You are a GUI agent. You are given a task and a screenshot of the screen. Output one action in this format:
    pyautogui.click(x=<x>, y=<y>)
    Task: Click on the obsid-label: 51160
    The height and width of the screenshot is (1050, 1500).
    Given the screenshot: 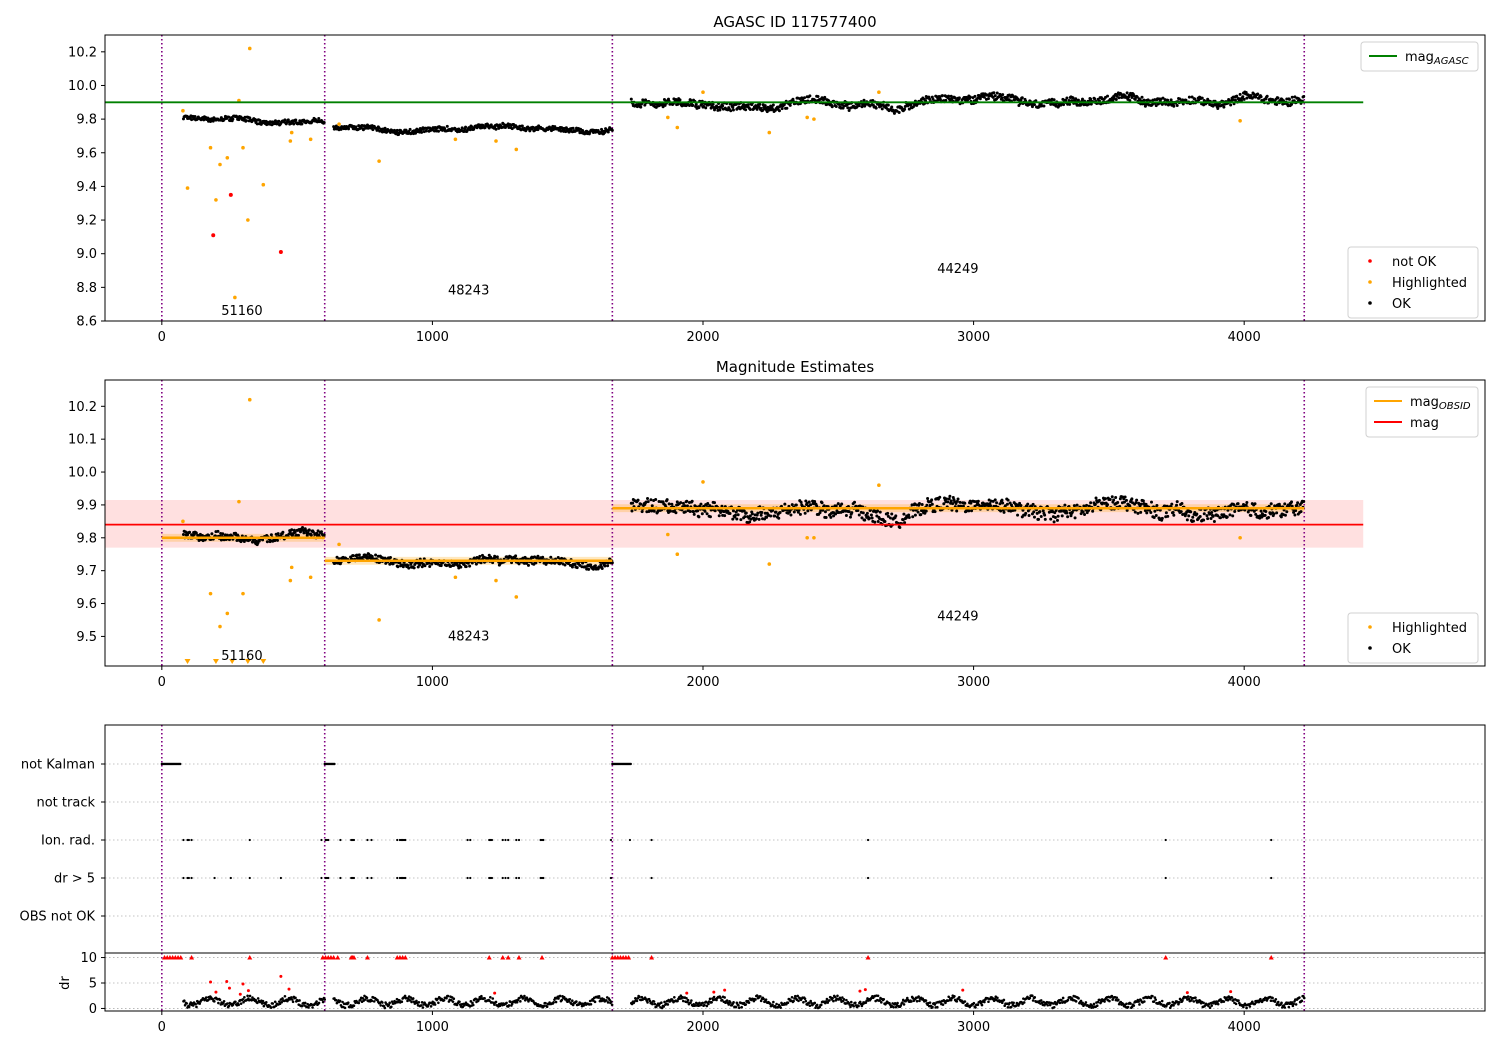 What is the action you would take?
    pyautogui.click(x=241, y=656)
    